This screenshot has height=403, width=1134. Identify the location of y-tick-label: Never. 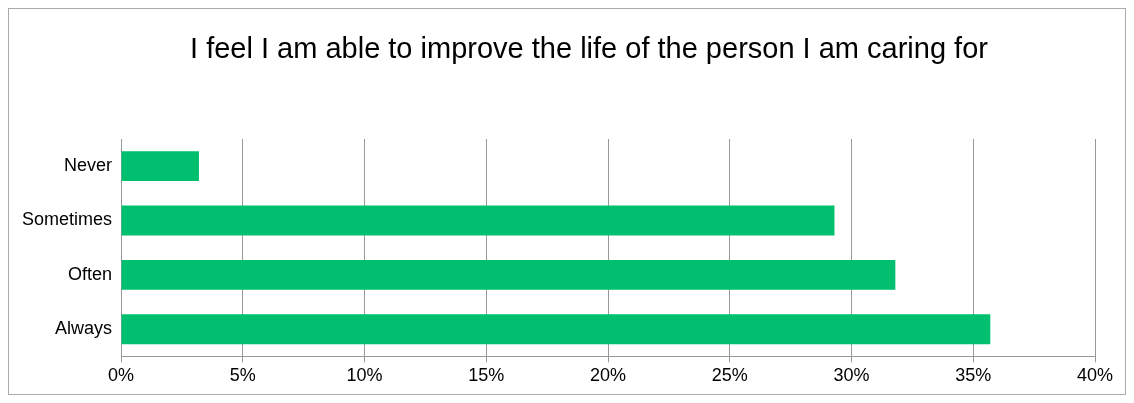
(88, 165).